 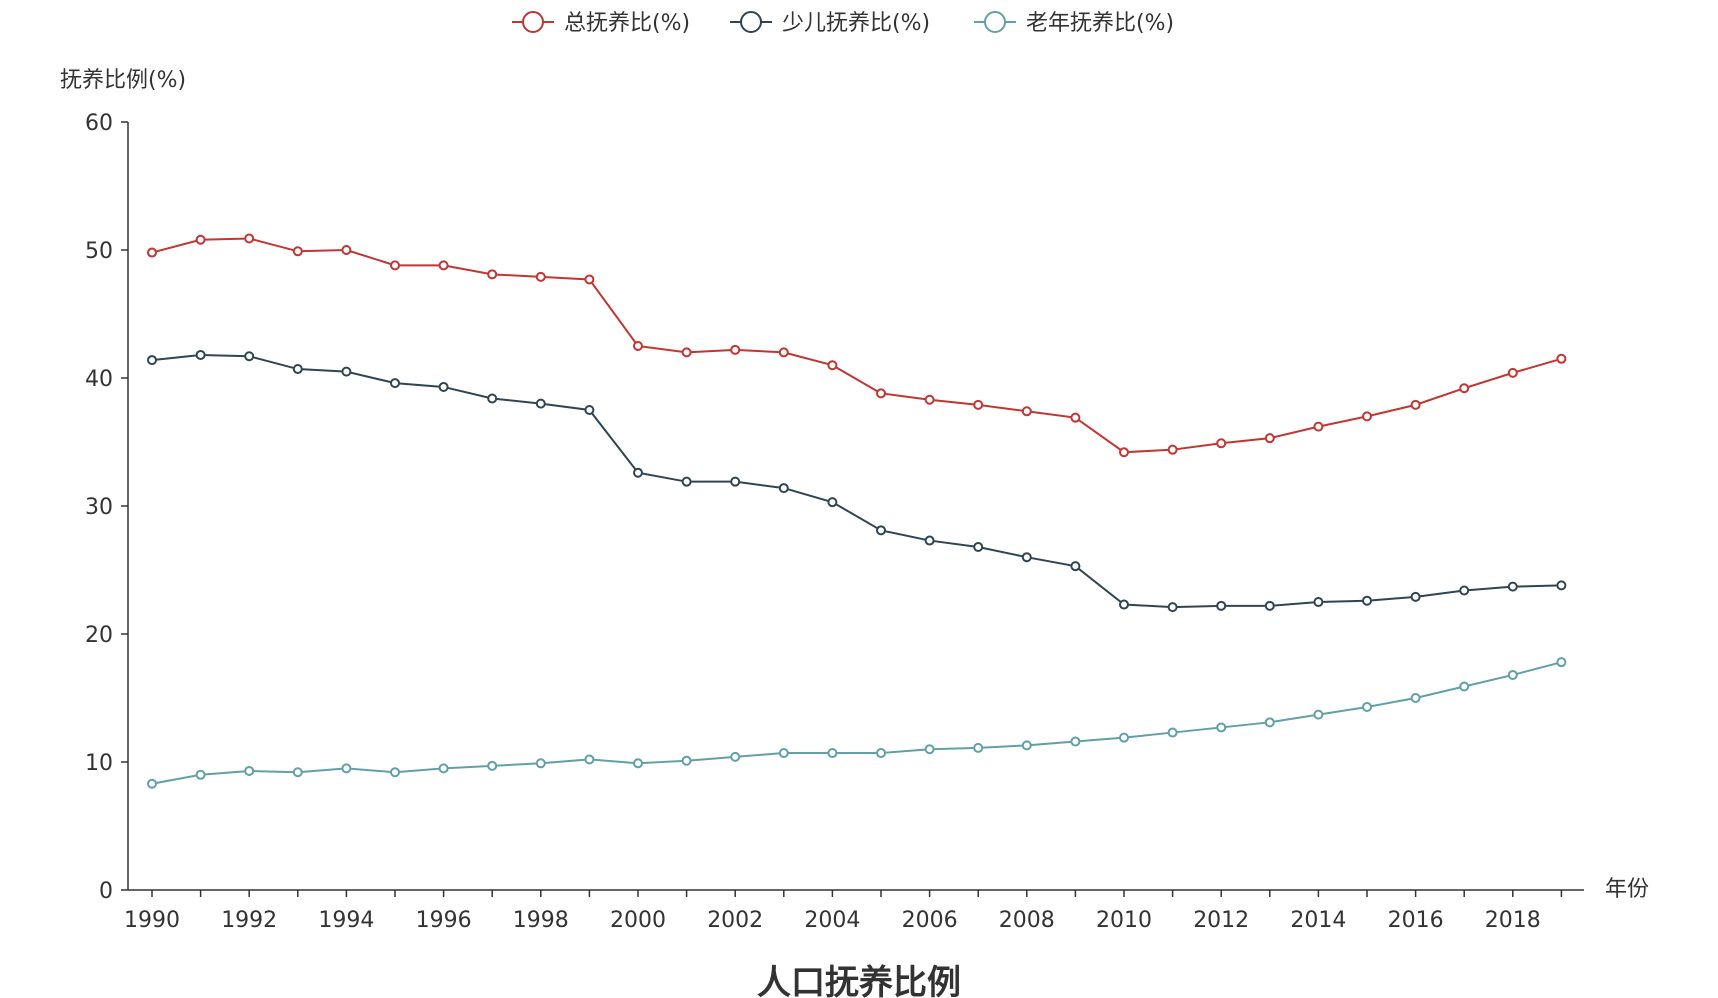 I want to click on y-tick-label: 10, so click(x=99, y=763).